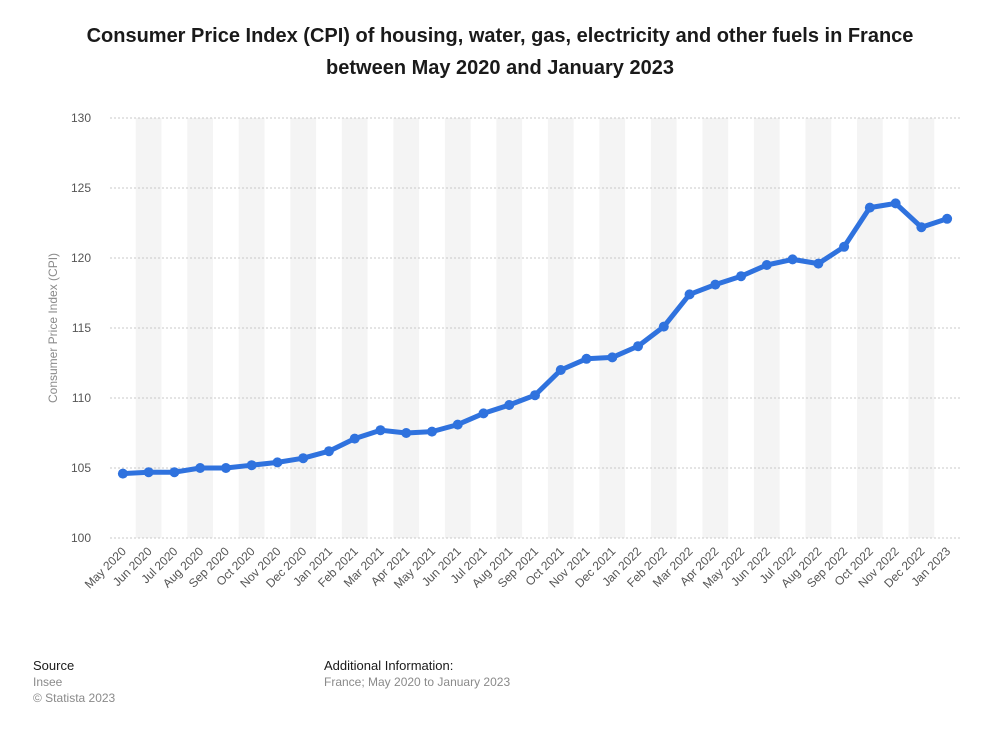 The width and height of the screenshot is (1000, 743). I want to click on y-tick-label: 100, so click(81, 538).